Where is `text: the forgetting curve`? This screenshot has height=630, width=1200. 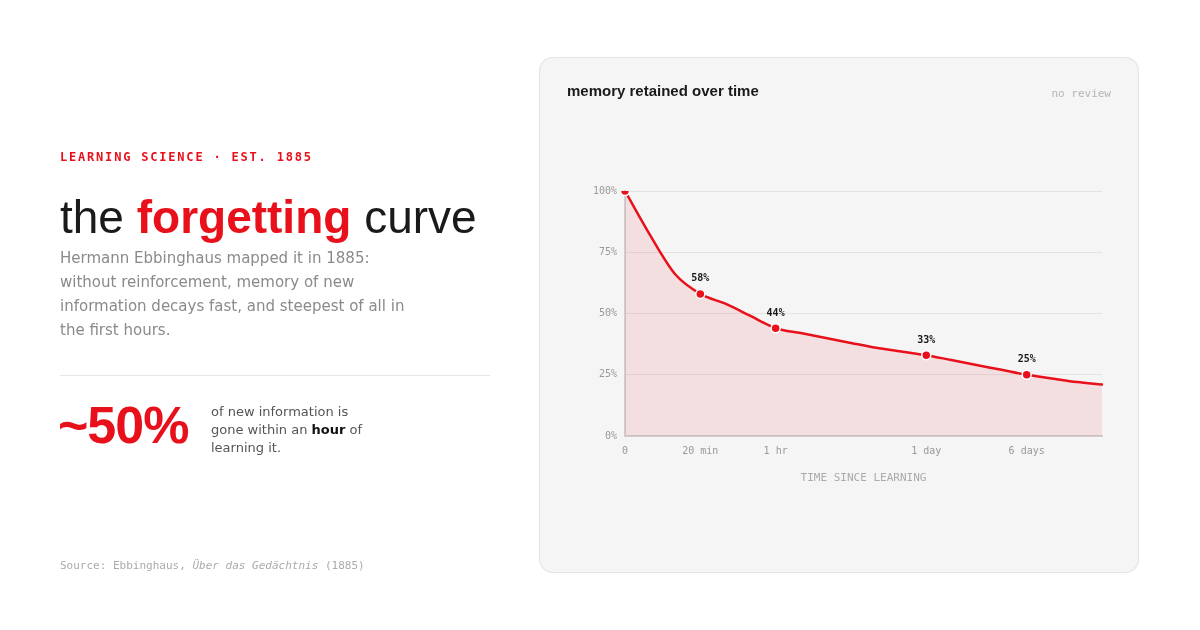
text: the forgetting curve is located at coordinates (268, 217).